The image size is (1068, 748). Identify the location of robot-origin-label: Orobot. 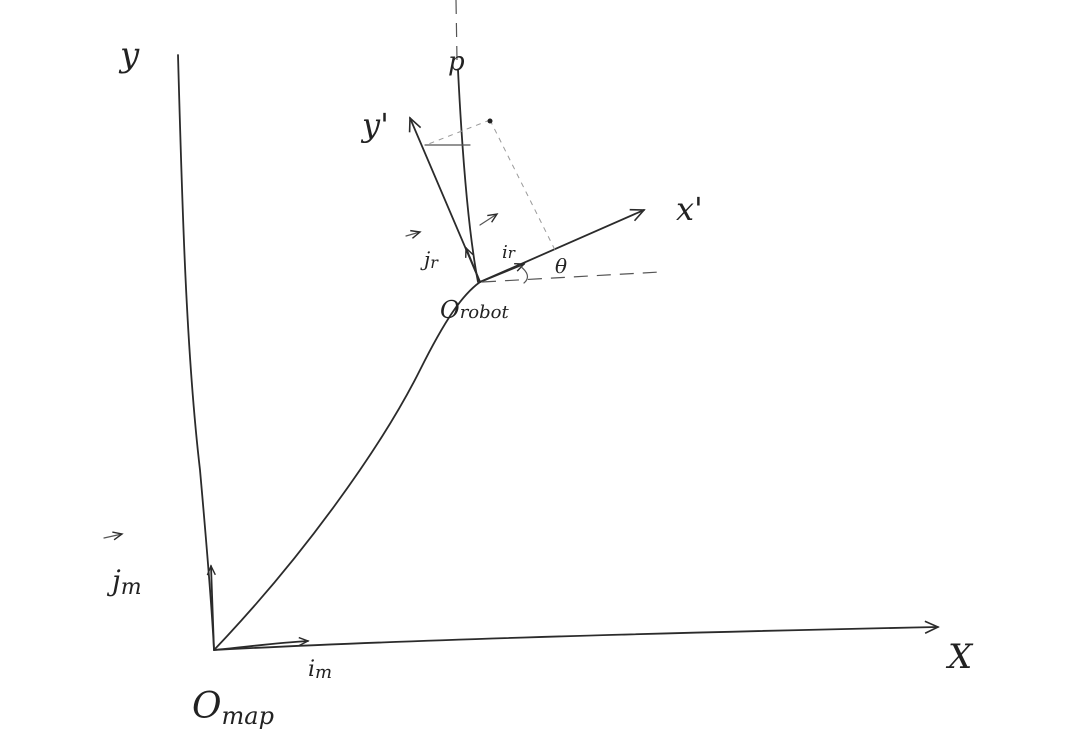
(474, 310).